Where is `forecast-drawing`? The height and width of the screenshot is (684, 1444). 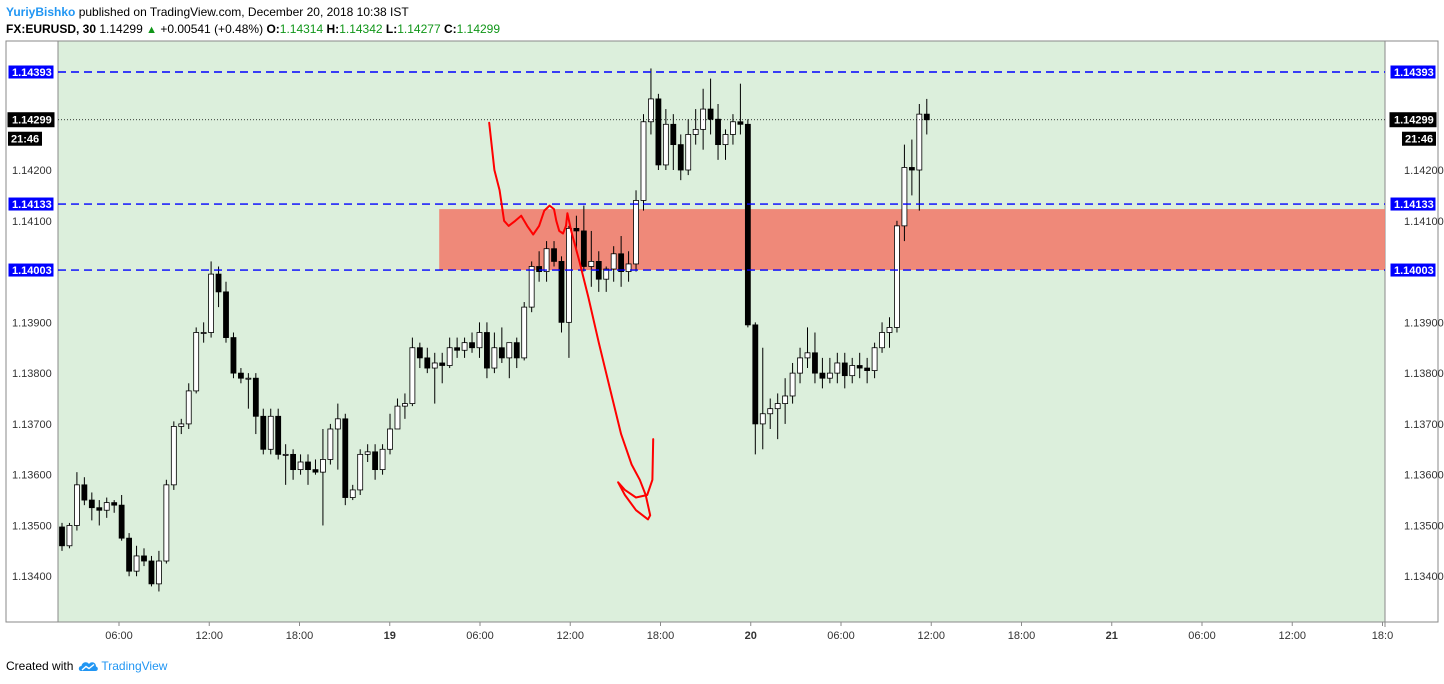
forecast-drawing is located at coordinates (571, 321).